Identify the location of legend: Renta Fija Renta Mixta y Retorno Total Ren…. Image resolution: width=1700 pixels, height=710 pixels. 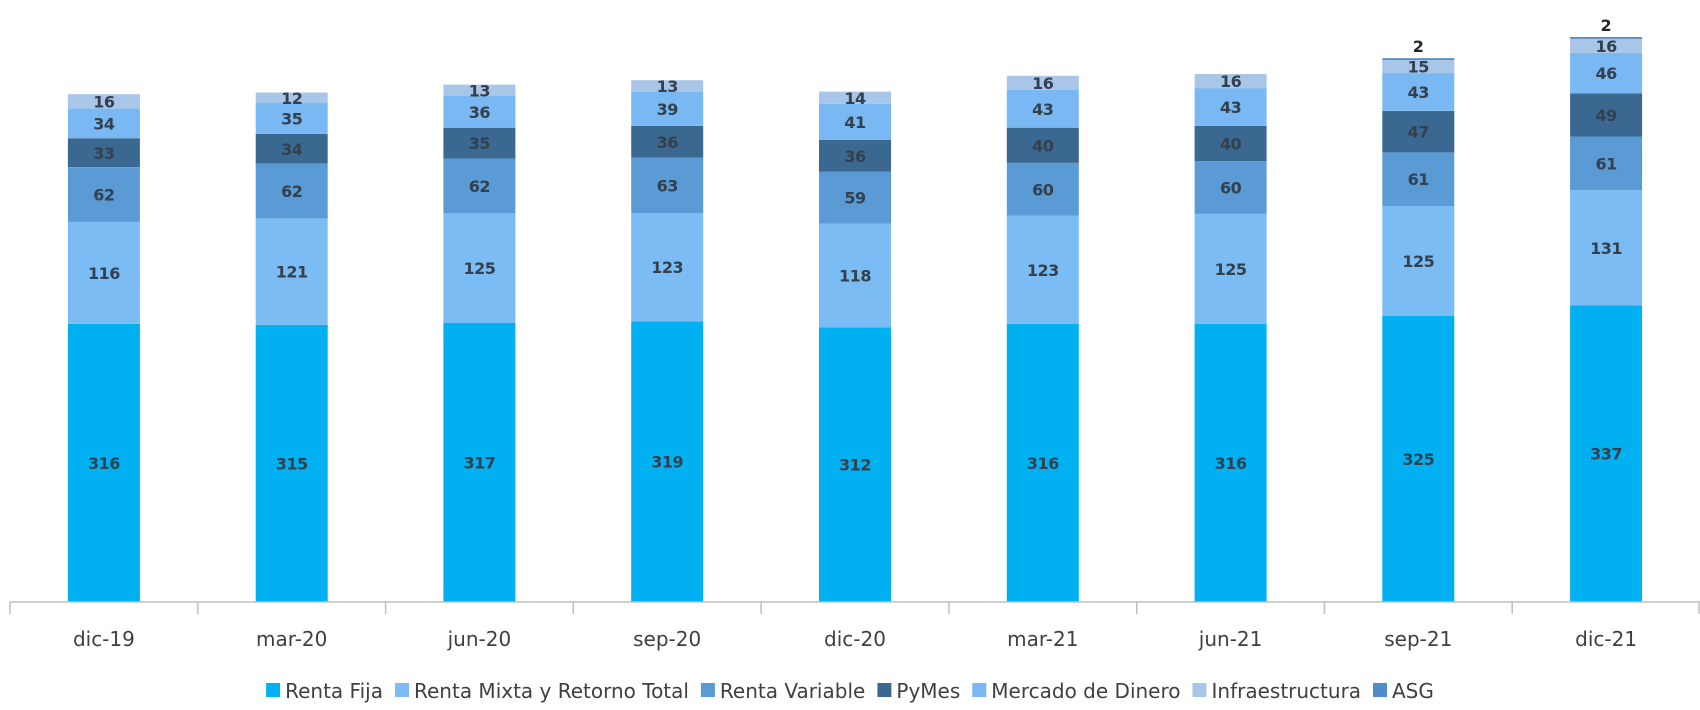
(850, 691).